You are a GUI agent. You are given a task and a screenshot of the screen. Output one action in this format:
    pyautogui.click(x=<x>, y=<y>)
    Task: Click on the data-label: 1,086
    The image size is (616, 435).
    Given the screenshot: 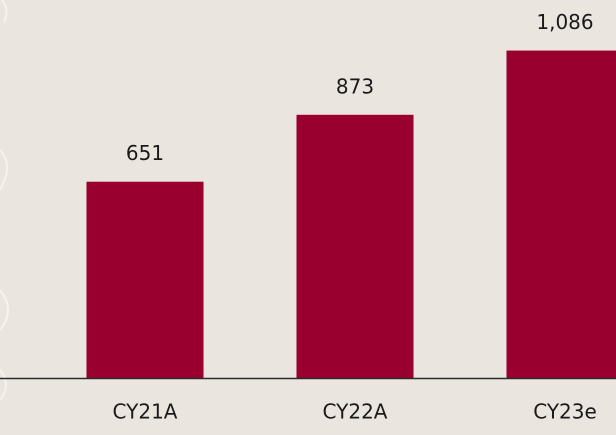 What is the action you would take?
    pyautogui.click(x=564, y=22)
    